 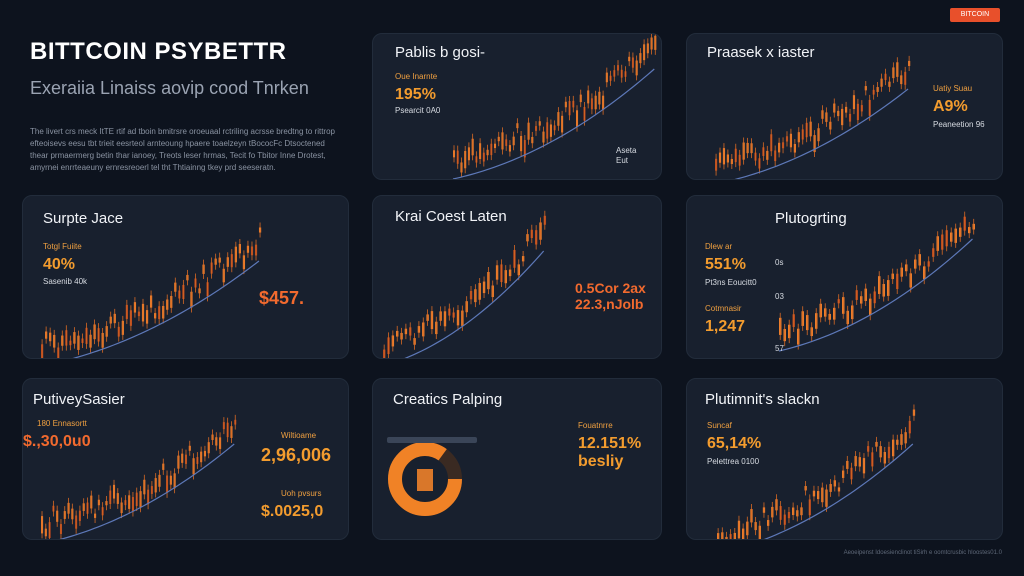 What do you see at coordinates (610, 443) in the screenshot?
I see `card-value: 12.151%` at bounding box center [610, 443].